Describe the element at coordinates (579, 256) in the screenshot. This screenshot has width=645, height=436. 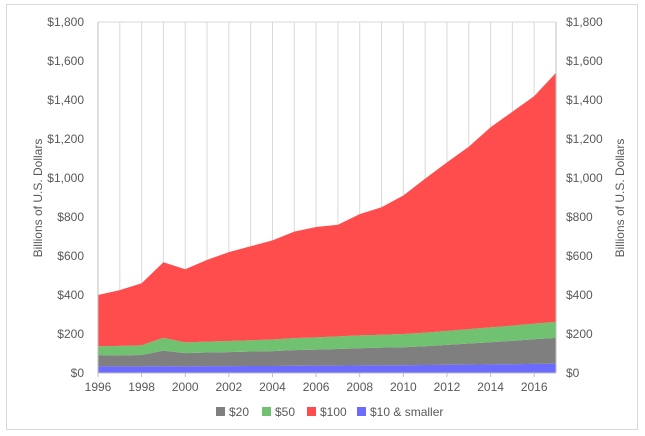
I see `y-tick-right-label: $600` at that location.